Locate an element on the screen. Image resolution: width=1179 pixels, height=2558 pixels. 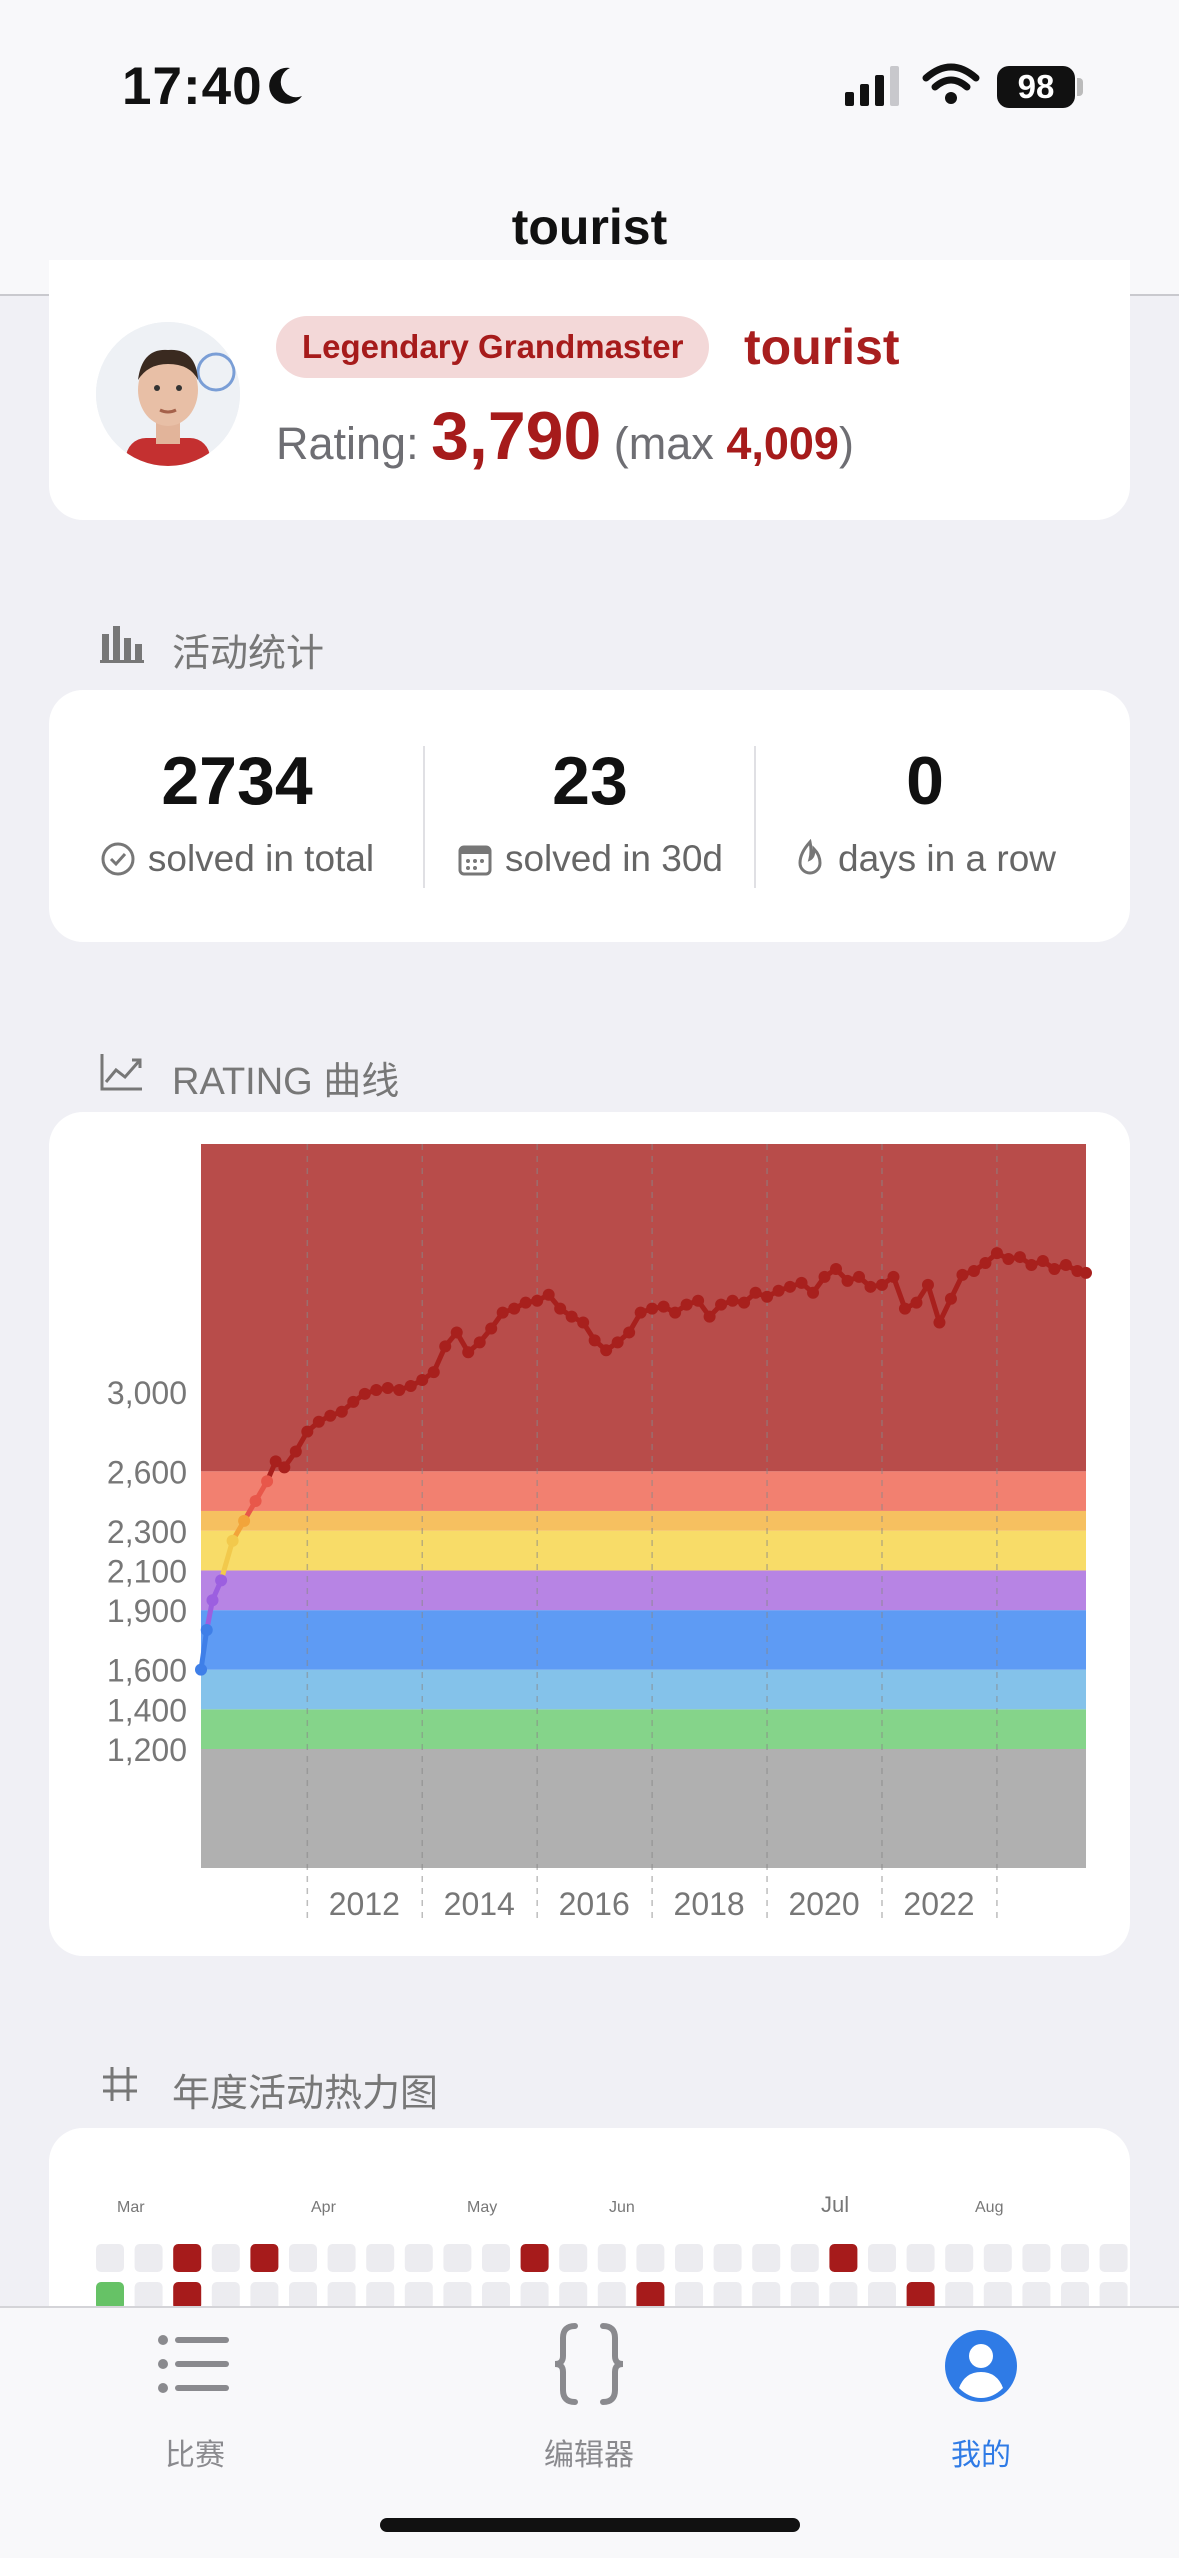
x-tick-label: 2018 is located at coordinates (709, 1904).